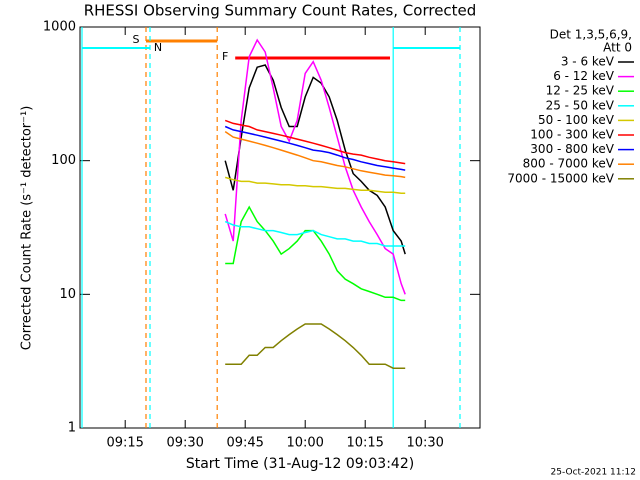  I want to click on y-axis-label: Corrected Count Rate (s⁻¹ detector⁻¹), so click(27, 228).